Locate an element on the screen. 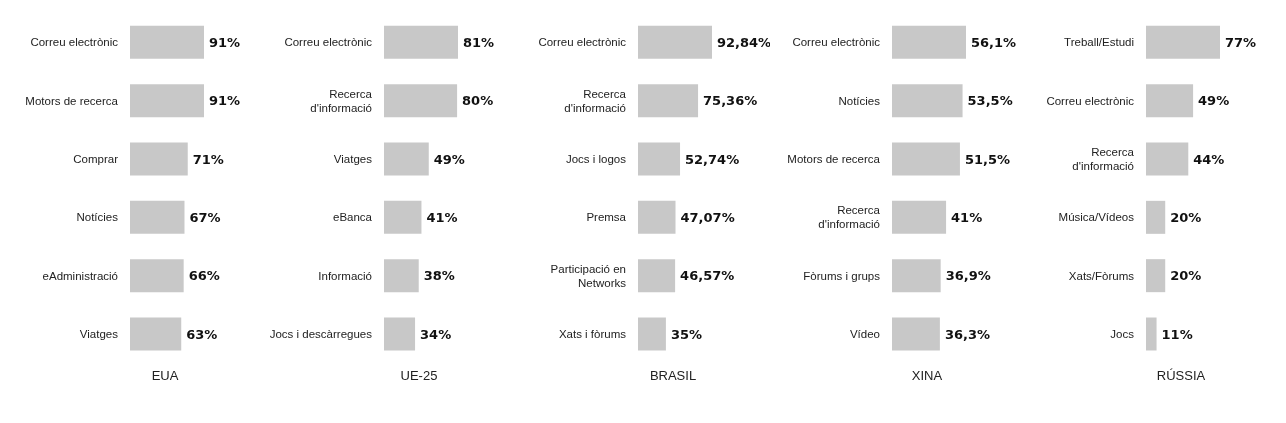 The height and width of the screenshot is (423, 1286). y-tick-label: Xats i fòrums is located at coordinates (592, 333).